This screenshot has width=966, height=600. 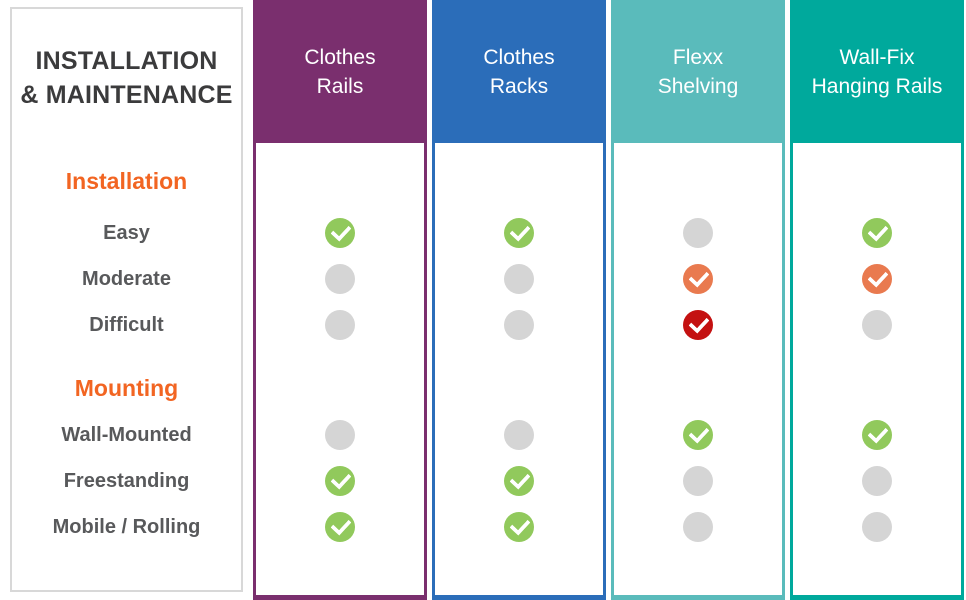 What do you see at coordinates (126, 527) in the screenshot?
I see `row-label-mobile-rolling: Mobile / Rolling` at bounding box center [126, 527].